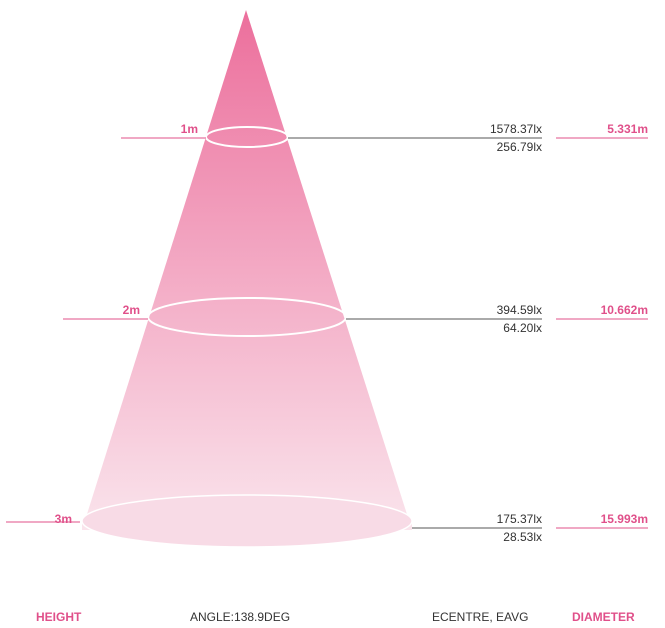  What do you see at coordinates (624, 310) in the screenshot?
I see `diameter-value-2m: 10.662m` at bounding box center [624, 310].